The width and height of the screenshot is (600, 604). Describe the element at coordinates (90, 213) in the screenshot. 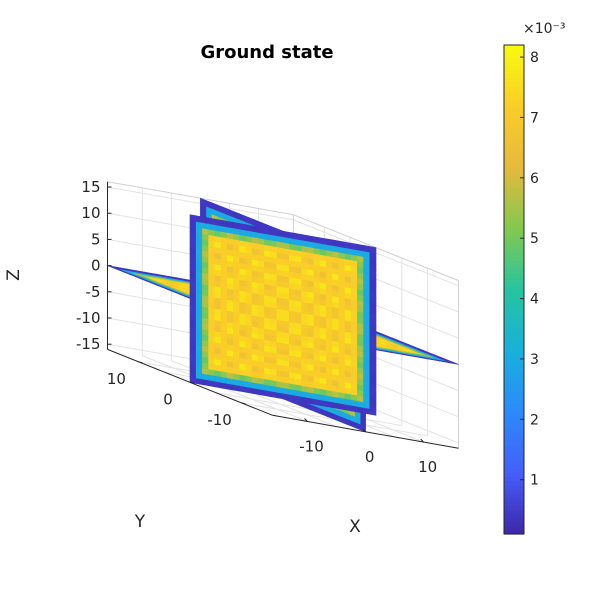

I see `z-tick-label: 10` at that location.